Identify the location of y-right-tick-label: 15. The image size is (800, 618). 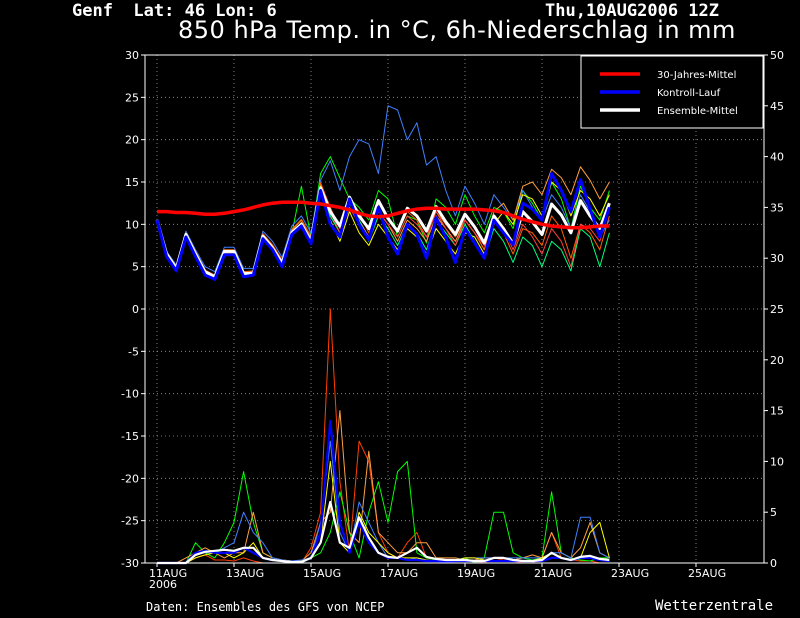
(777, 411).